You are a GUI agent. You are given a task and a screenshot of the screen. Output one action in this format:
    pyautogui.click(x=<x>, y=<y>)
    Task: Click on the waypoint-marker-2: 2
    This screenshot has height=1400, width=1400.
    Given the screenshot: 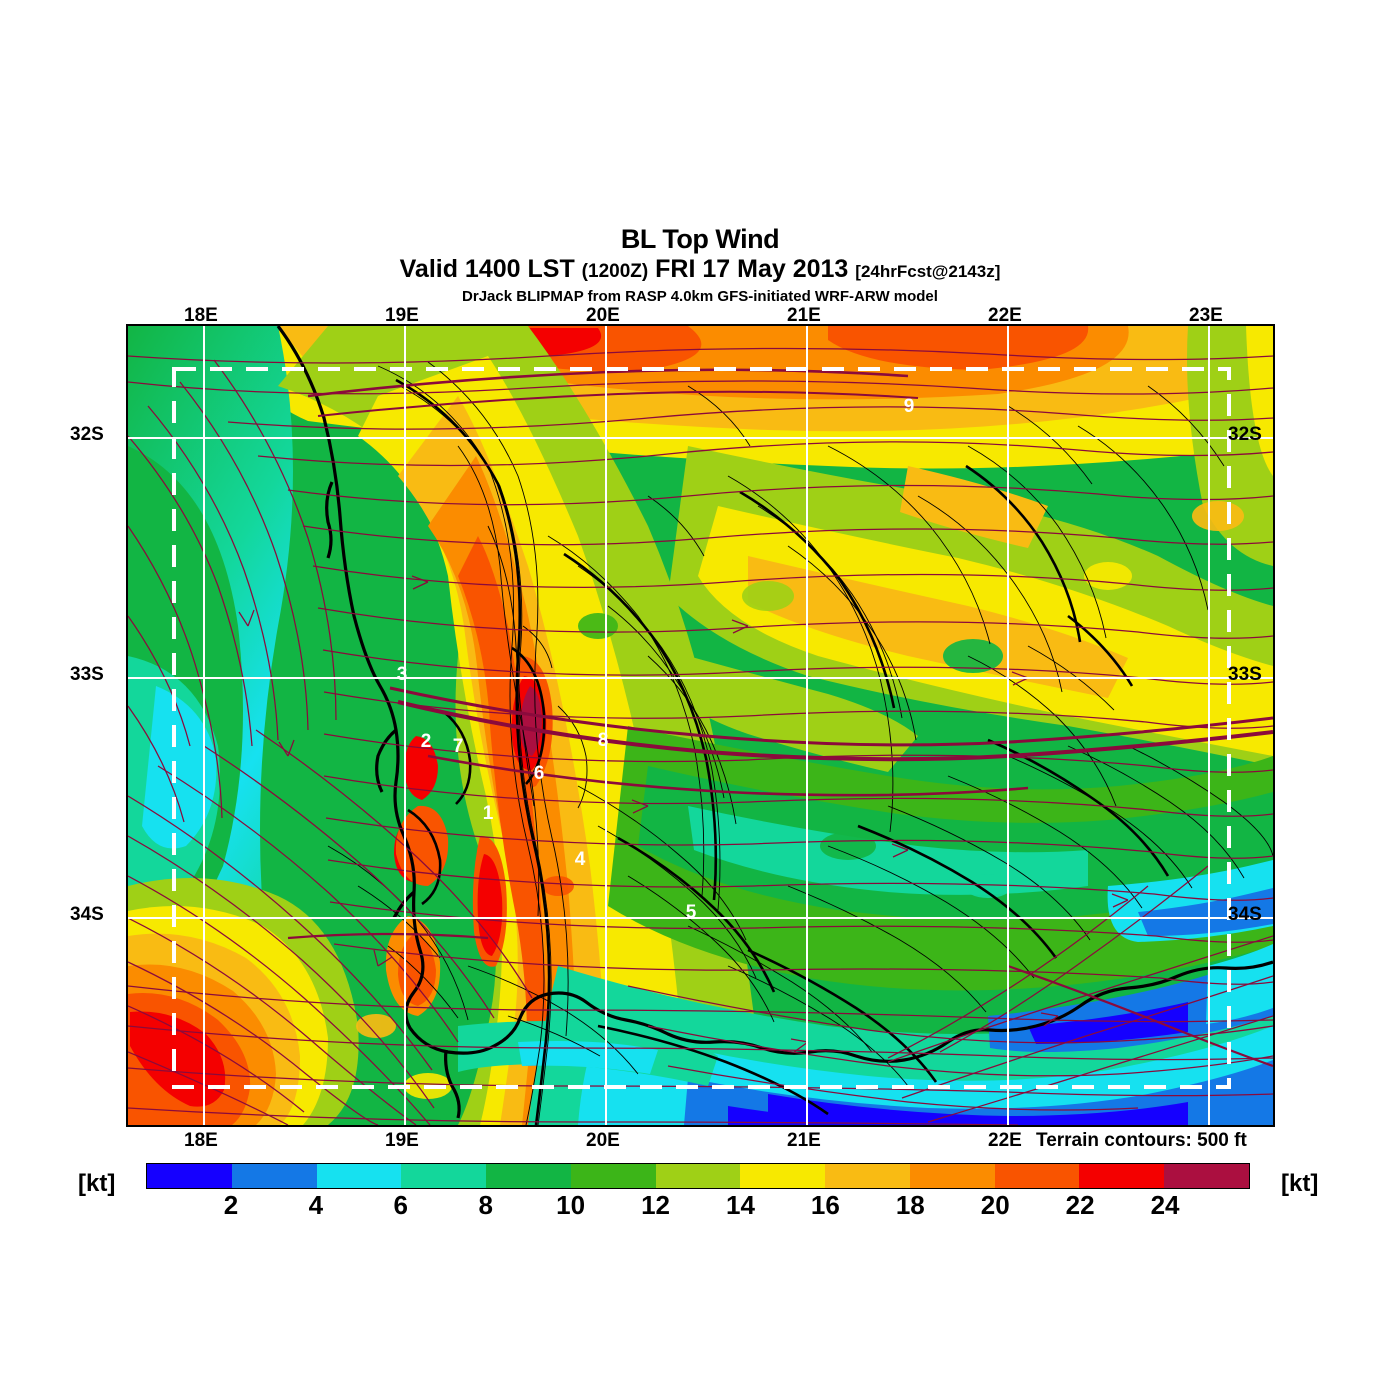 What is the action you would take?
    pyautogui.click(x=426, y=741)
    